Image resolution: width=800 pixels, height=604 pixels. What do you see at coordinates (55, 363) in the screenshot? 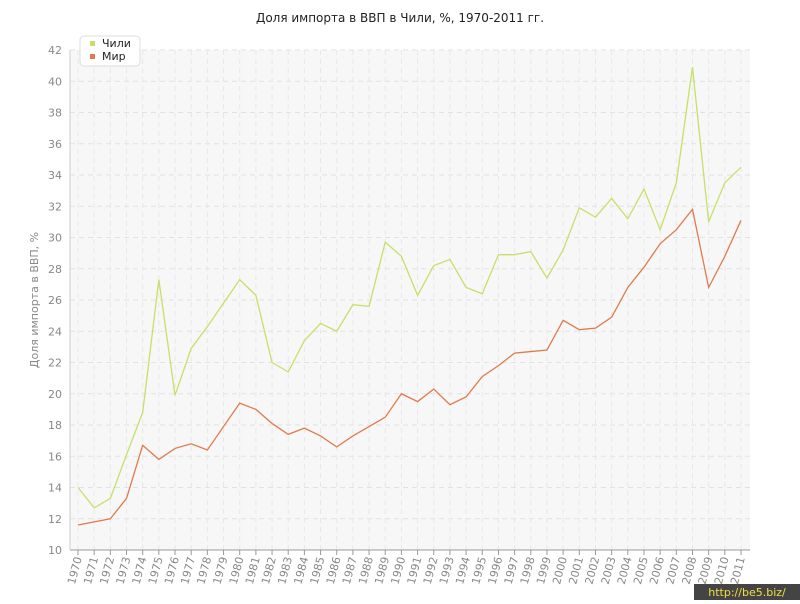
I see `y-tick-label: 22` at bounding box center [55, 363].